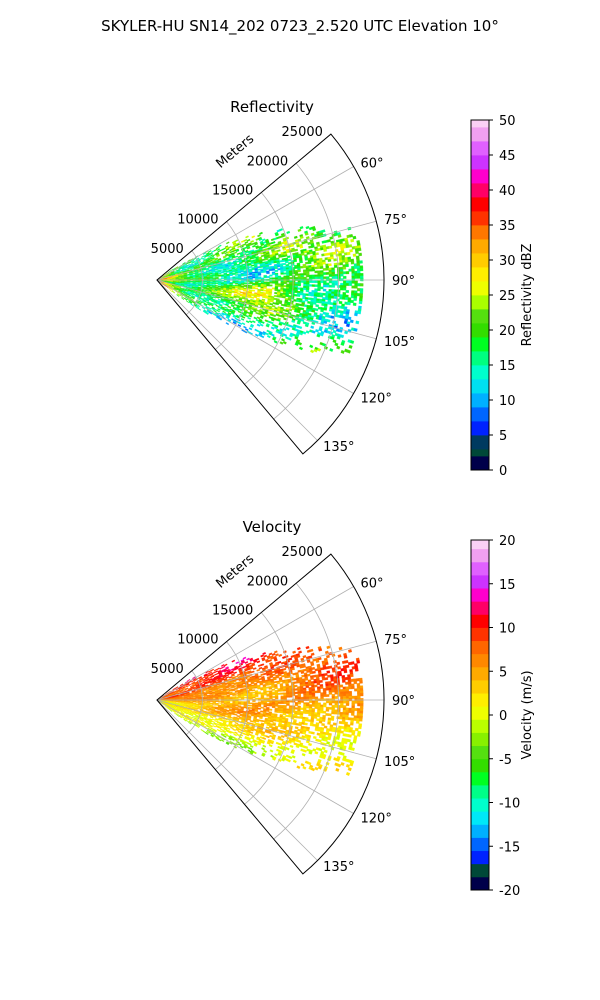  What do you see at coordinates (395, 220) in the screenshot?
I see `azimuth-tick-label: 75°` at bounding box center [395, 220].